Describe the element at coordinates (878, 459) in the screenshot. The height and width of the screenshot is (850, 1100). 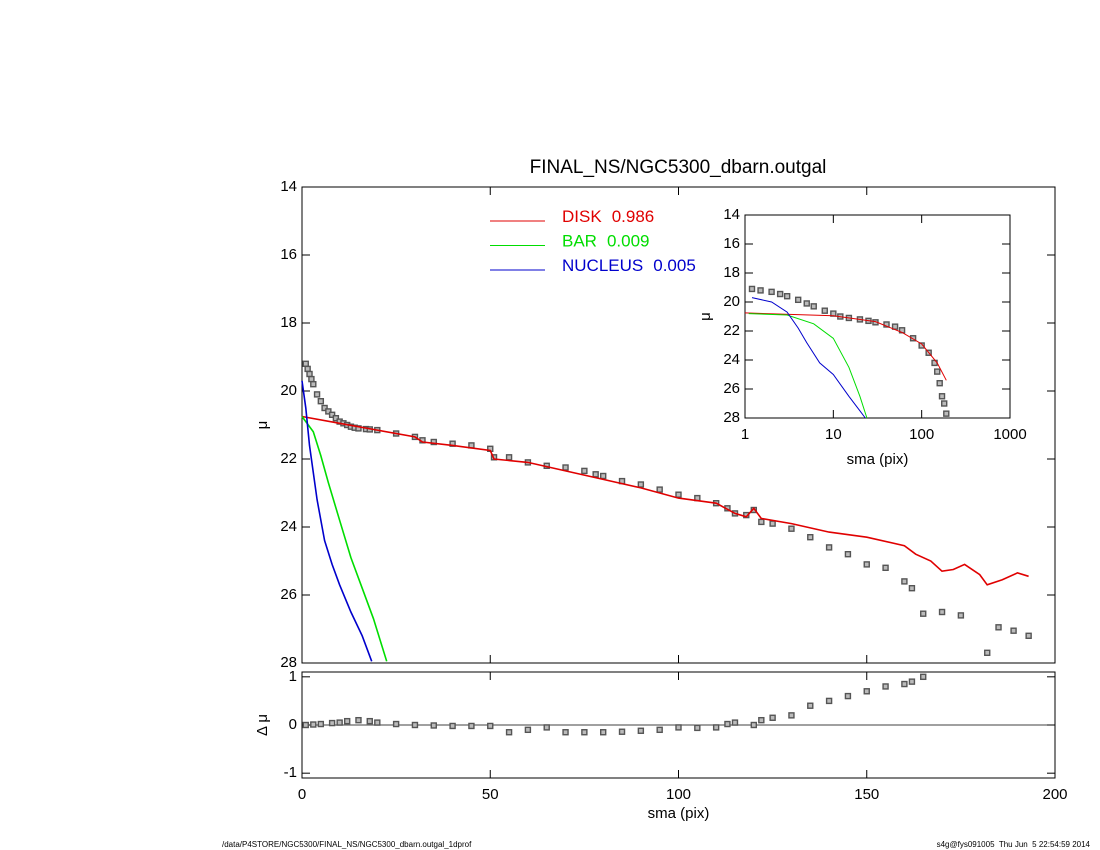
I see `x-axis-label: sma (pix)` at that location.